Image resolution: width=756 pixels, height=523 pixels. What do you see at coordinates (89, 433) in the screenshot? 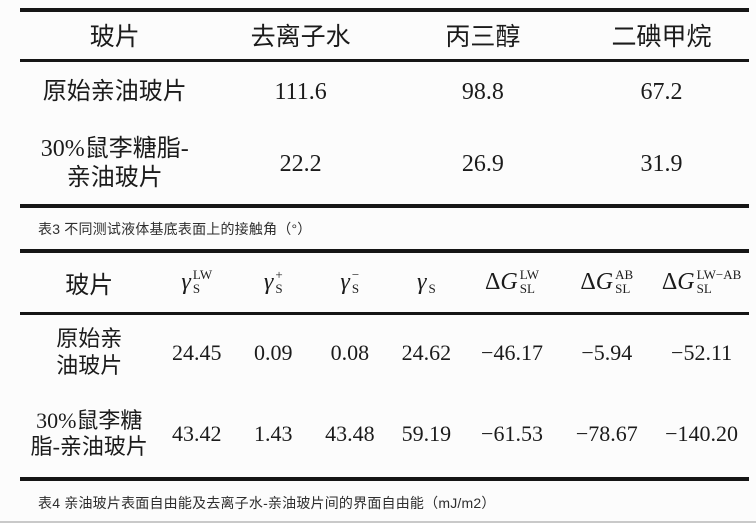
I see `row-label: 30%鼠李糖 脂-亲油玻片` at bounding box center [89, 433].